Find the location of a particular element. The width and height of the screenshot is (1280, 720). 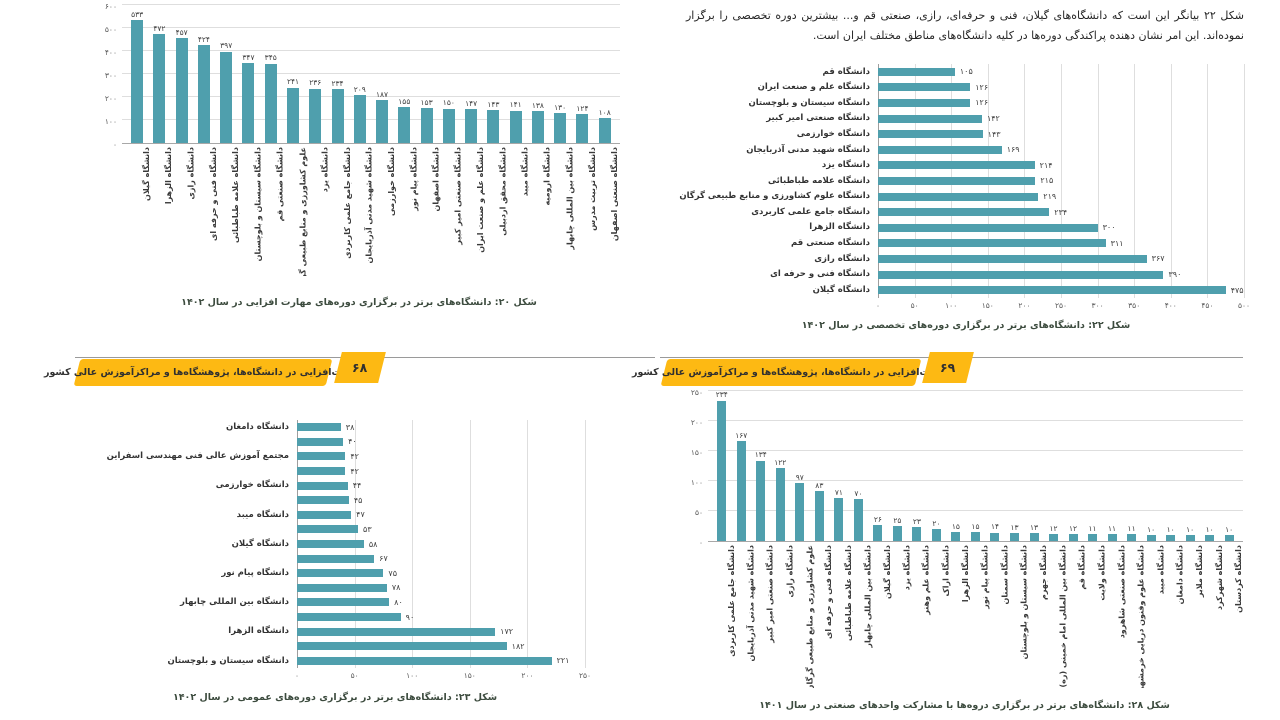

table-row: دانشگاه علامه طباطبائی ۲۱۵ is located at coordinates (966, 181).